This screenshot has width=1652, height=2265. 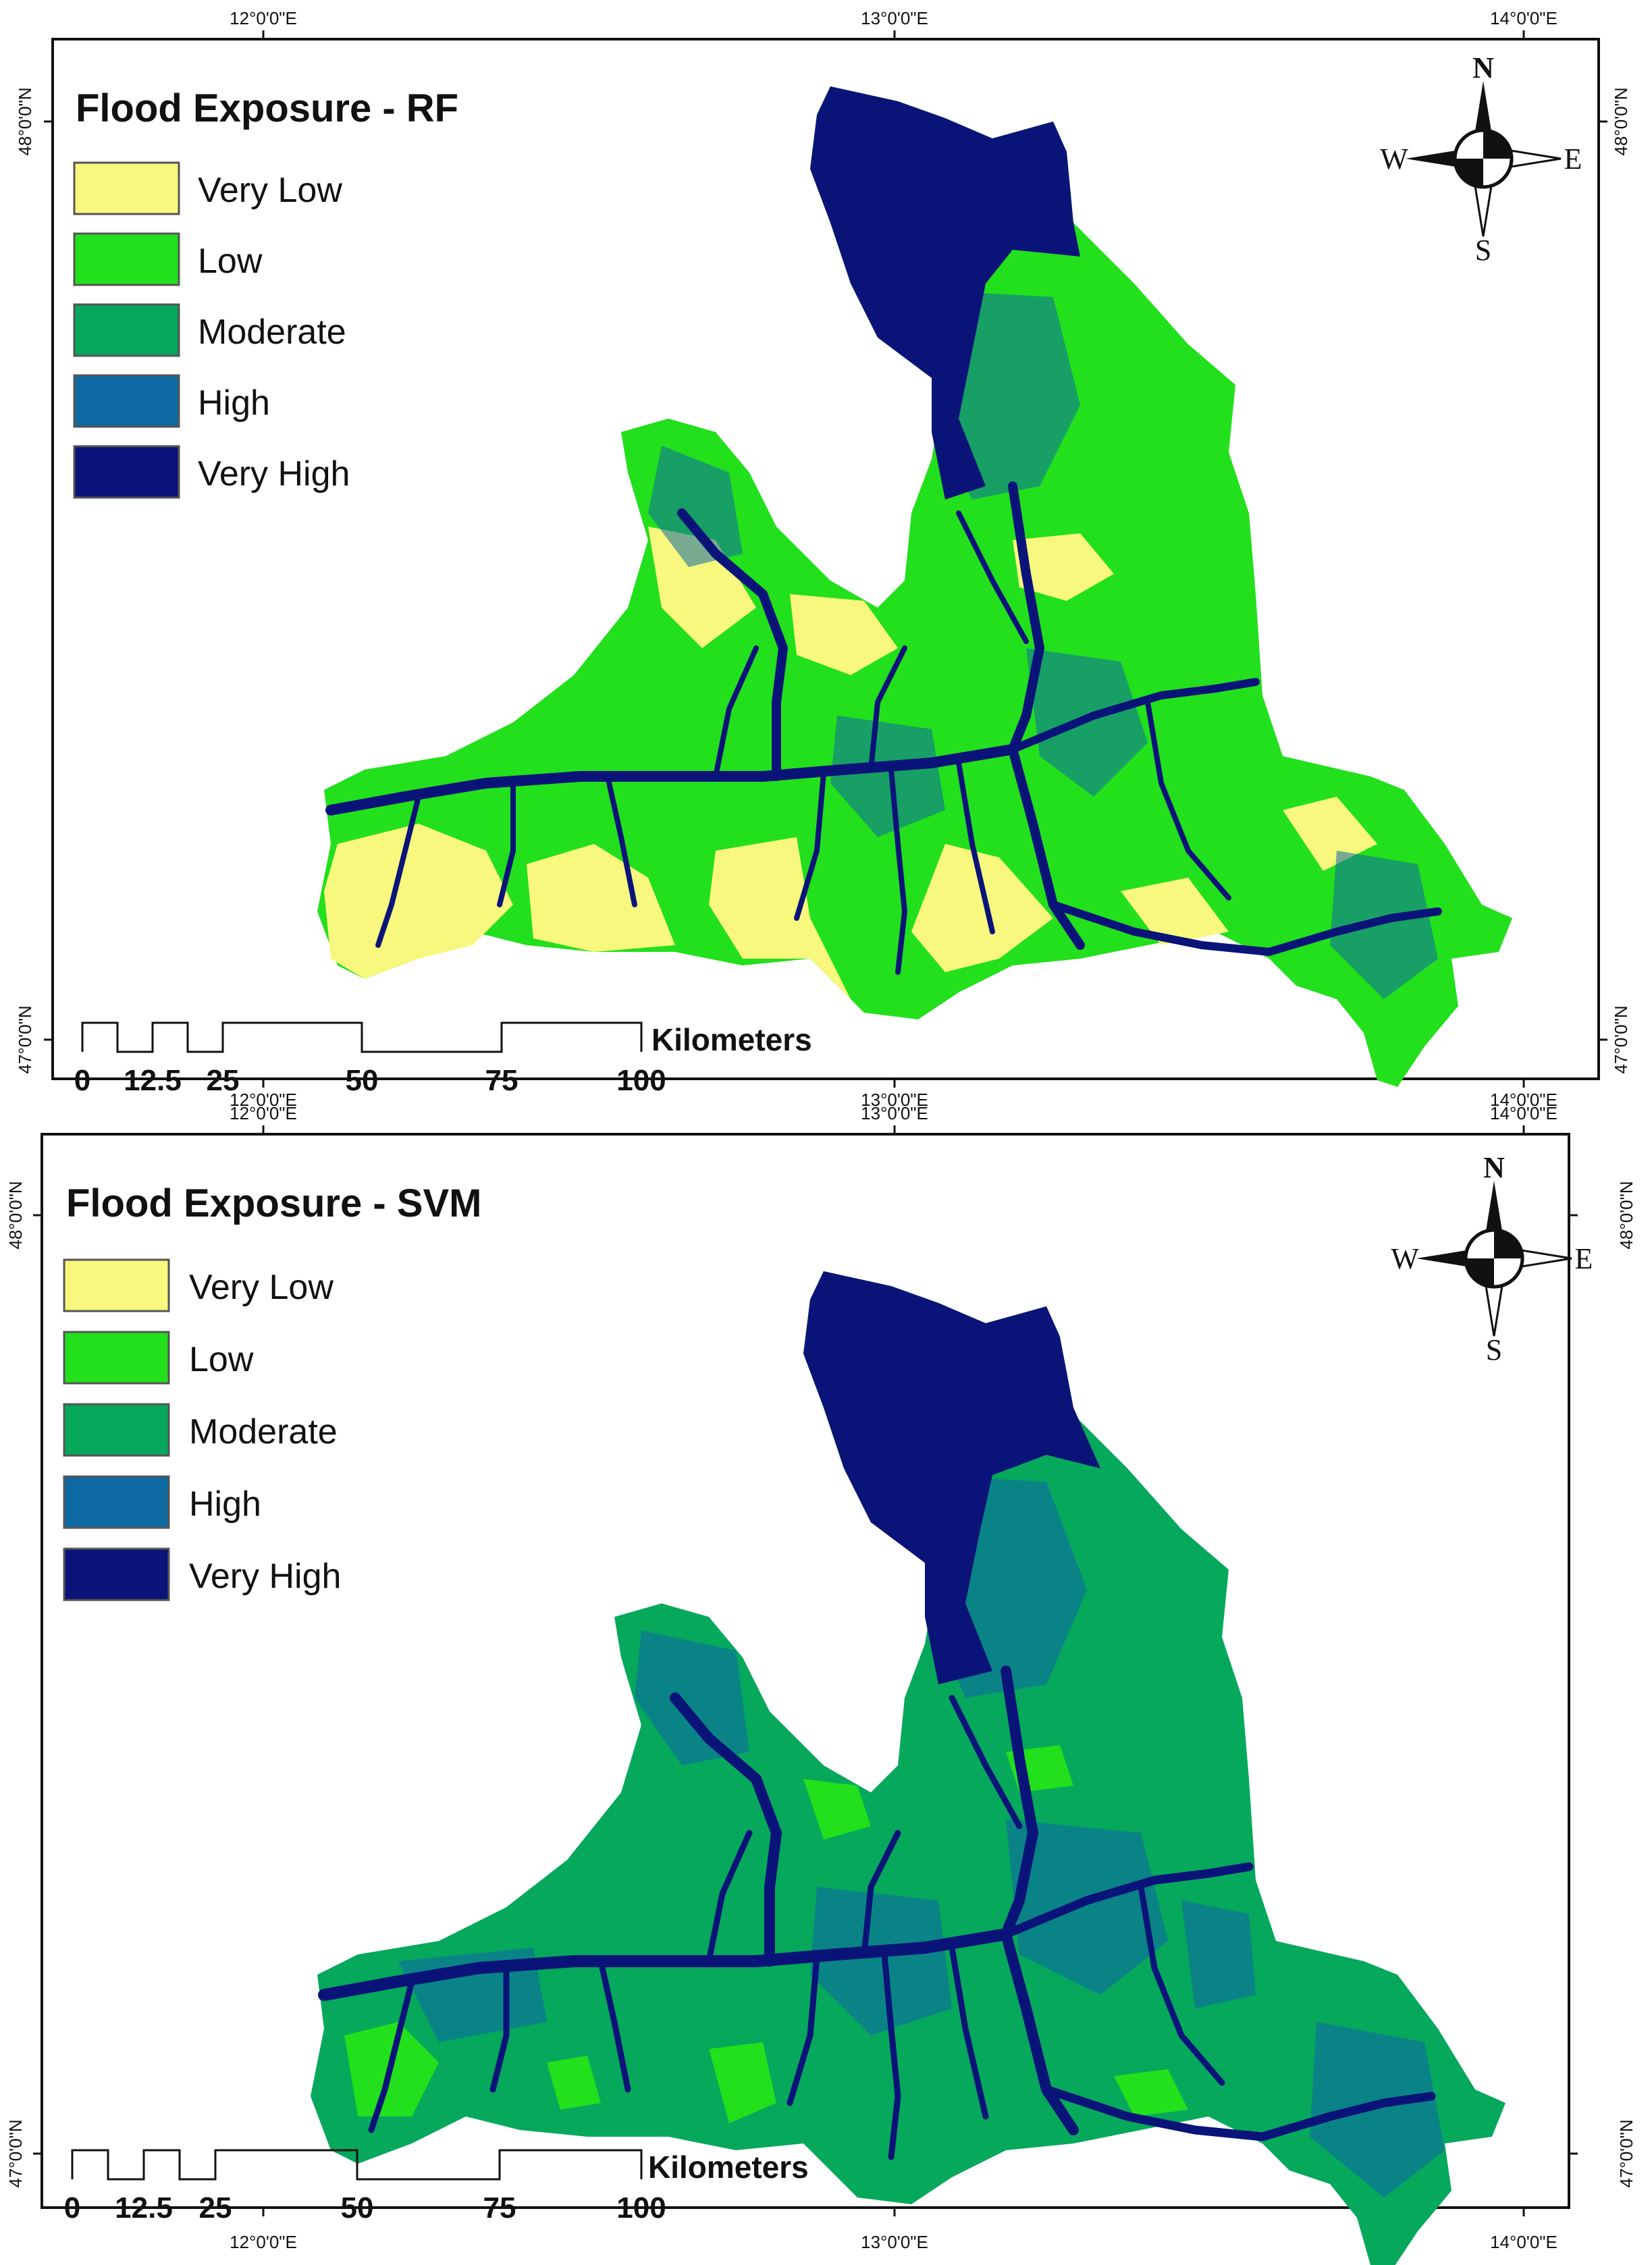 I want to click on map-title: Flood Exposure - SVM, so click(x=274, y=1203).